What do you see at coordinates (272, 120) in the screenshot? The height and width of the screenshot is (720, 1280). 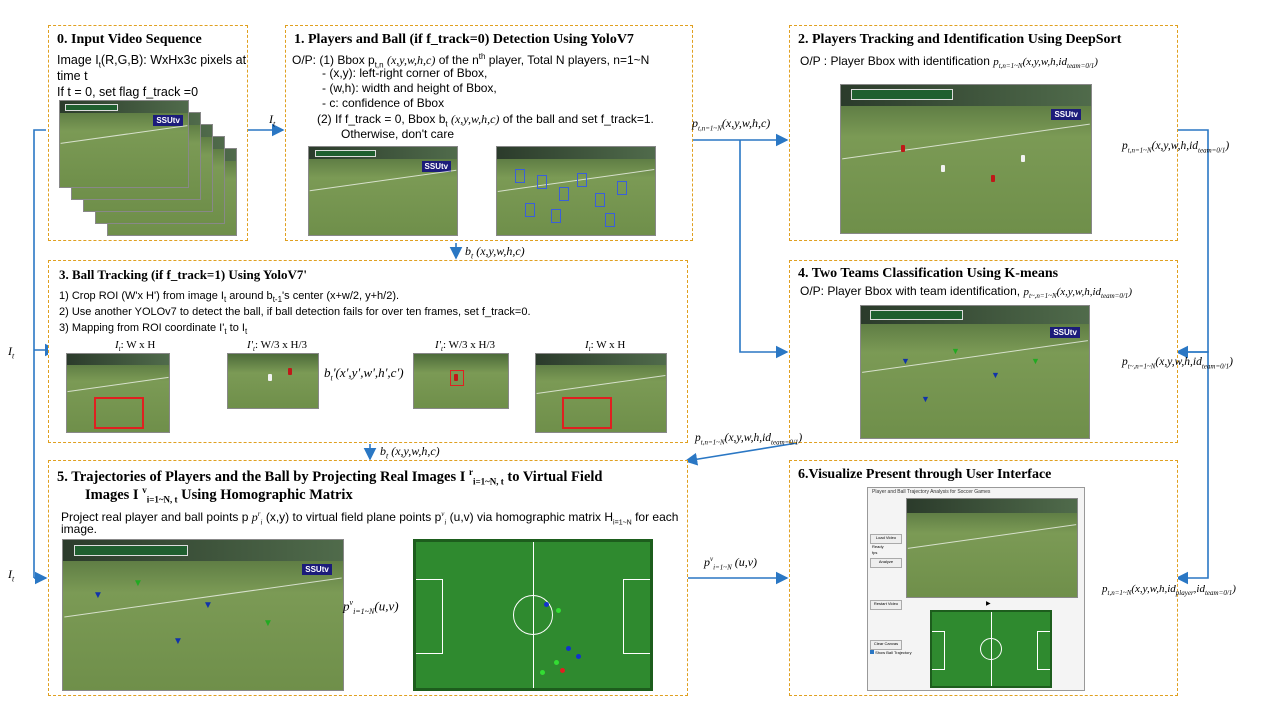 I see `arrow-label-0-to-1: It` at bounding box center [272, 120].